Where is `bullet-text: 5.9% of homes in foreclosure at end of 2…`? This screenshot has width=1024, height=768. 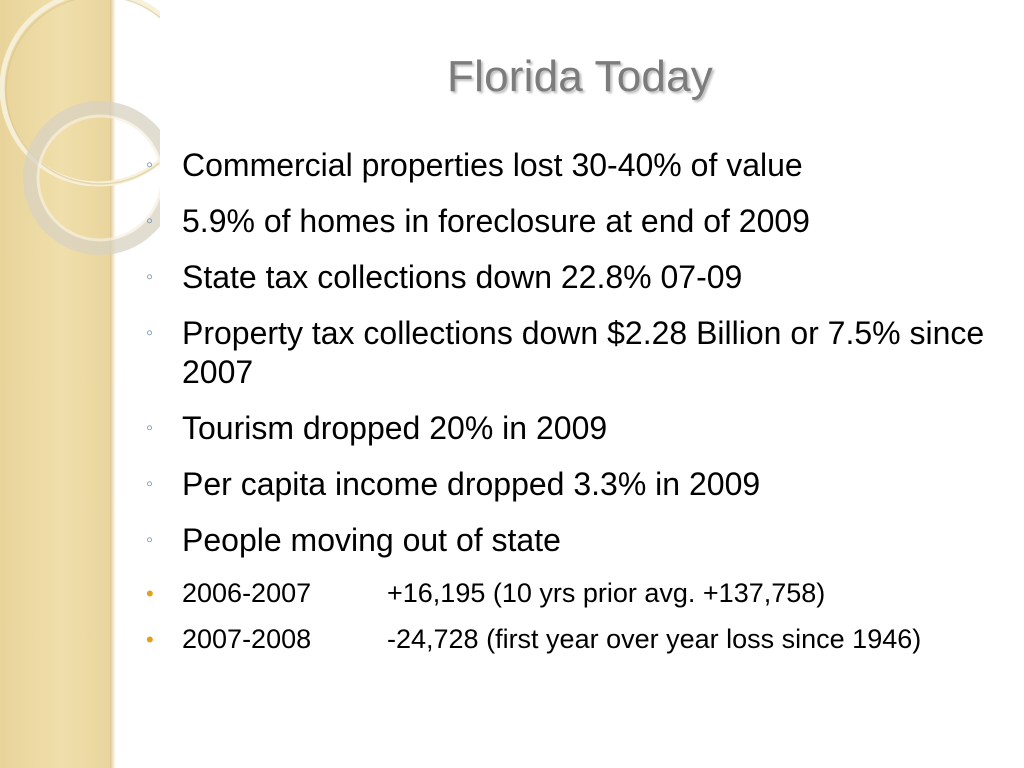 bullet-text: 5.9% of homes in foreclosure at end of 2… is located at coordinates (496, 221).